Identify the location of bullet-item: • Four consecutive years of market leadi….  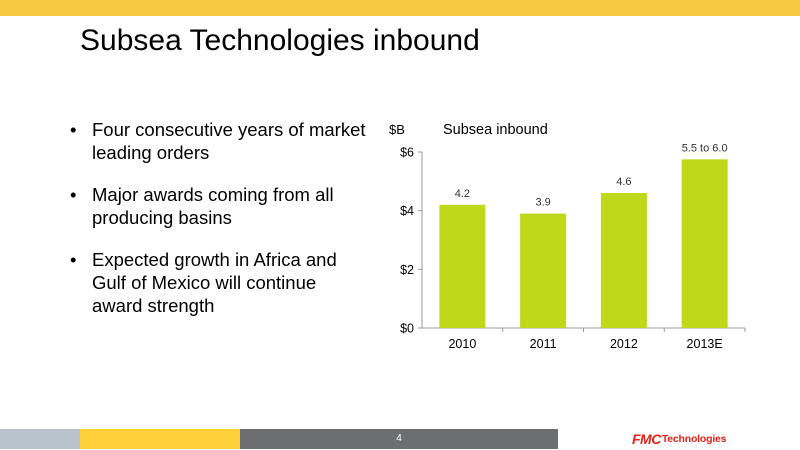
(220, 141).